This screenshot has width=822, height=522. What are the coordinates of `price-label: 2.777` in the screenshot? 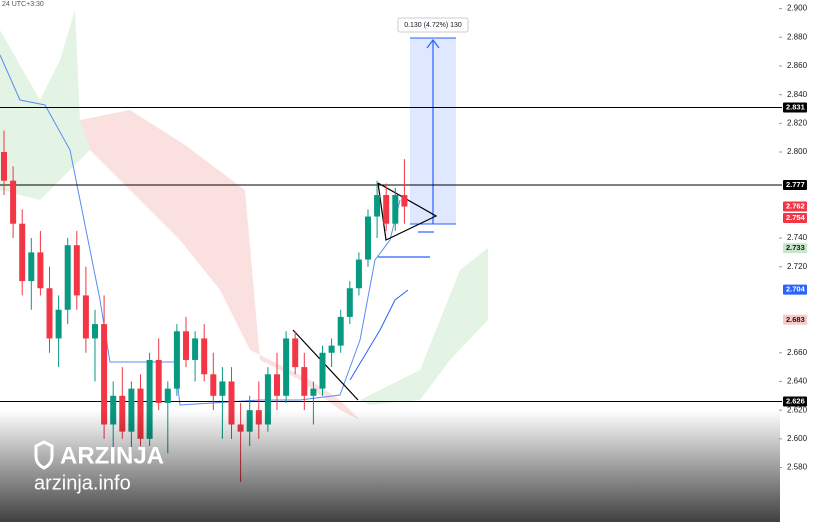 It's located at (795, 184).